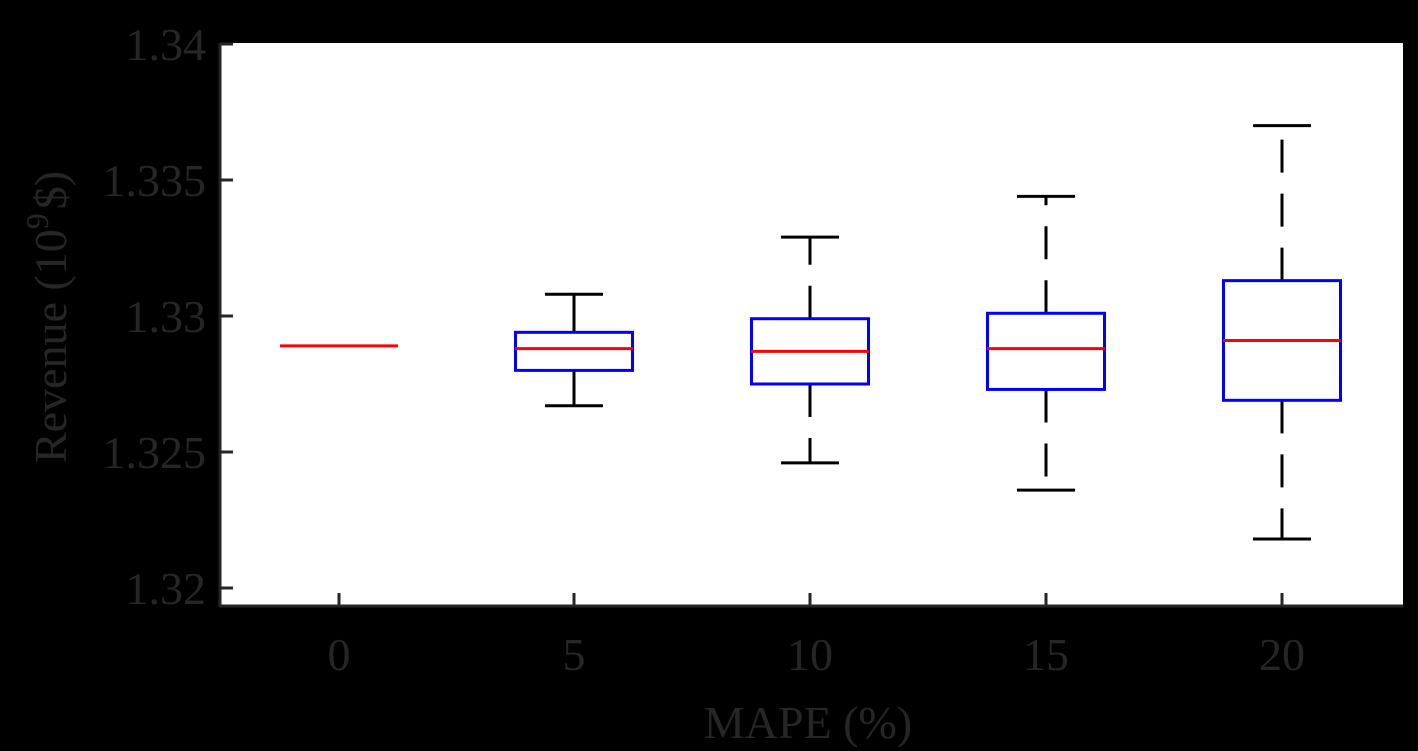  What do you see at coordinates (37, 221) in the screenshot?
I see `y-axis-title-superscript: 9` at bounding box center [37, 221].